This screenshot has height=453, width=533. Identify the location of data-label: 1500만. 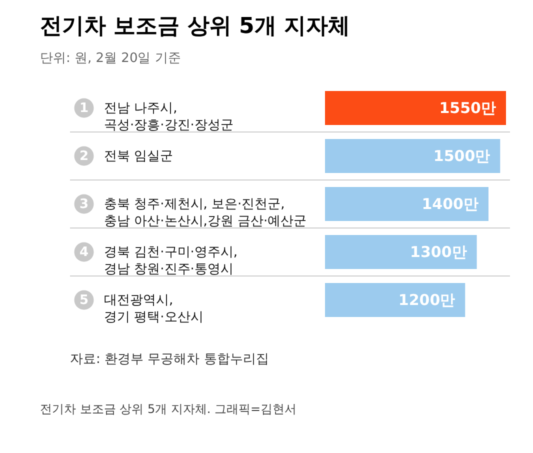
(461, 156).